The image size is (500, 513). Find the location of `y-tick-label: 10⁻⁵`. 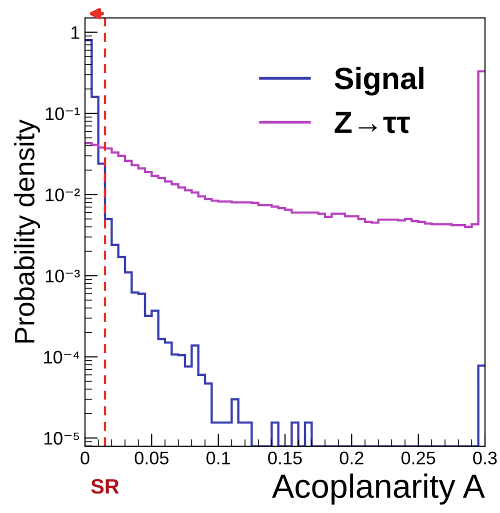

y-tick-label: 10⁻⁵ is located at coordinates (62, 438).